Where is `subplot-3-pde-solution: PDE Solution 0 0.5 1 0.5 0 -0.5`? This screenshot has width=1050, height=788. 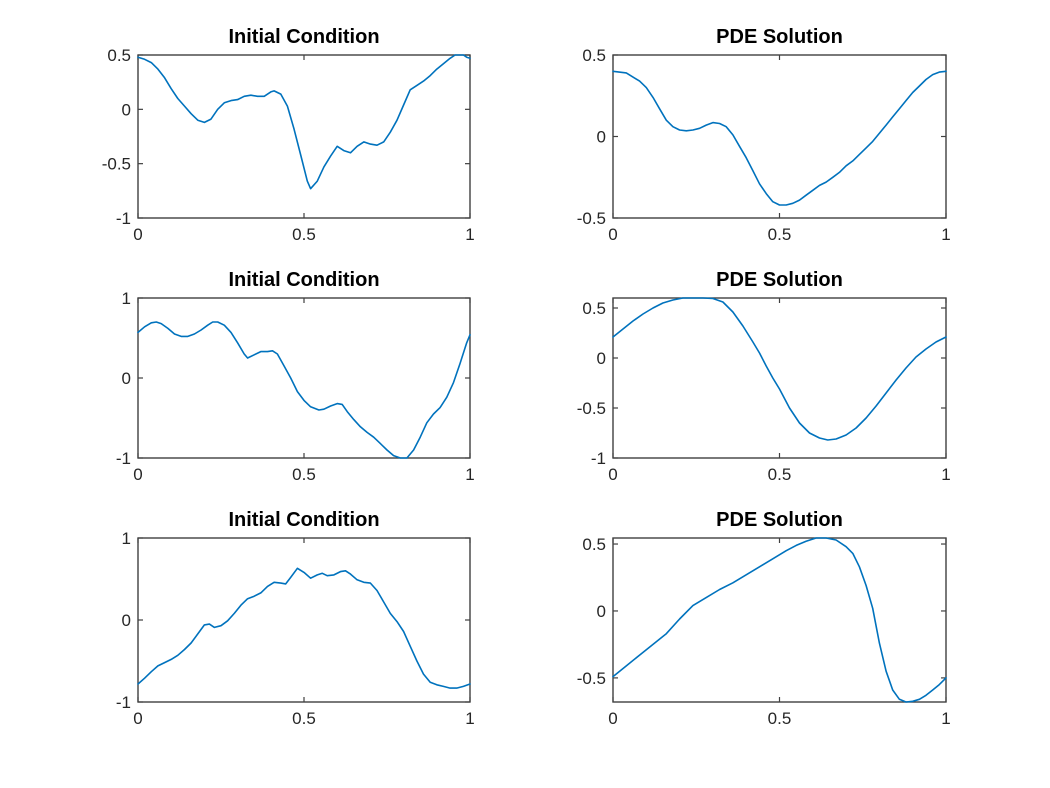
subplot-3-pde-solution: PDE Solution 0 0.5 1 0.5 0 -0.5 is located at coordinates (760, 621).